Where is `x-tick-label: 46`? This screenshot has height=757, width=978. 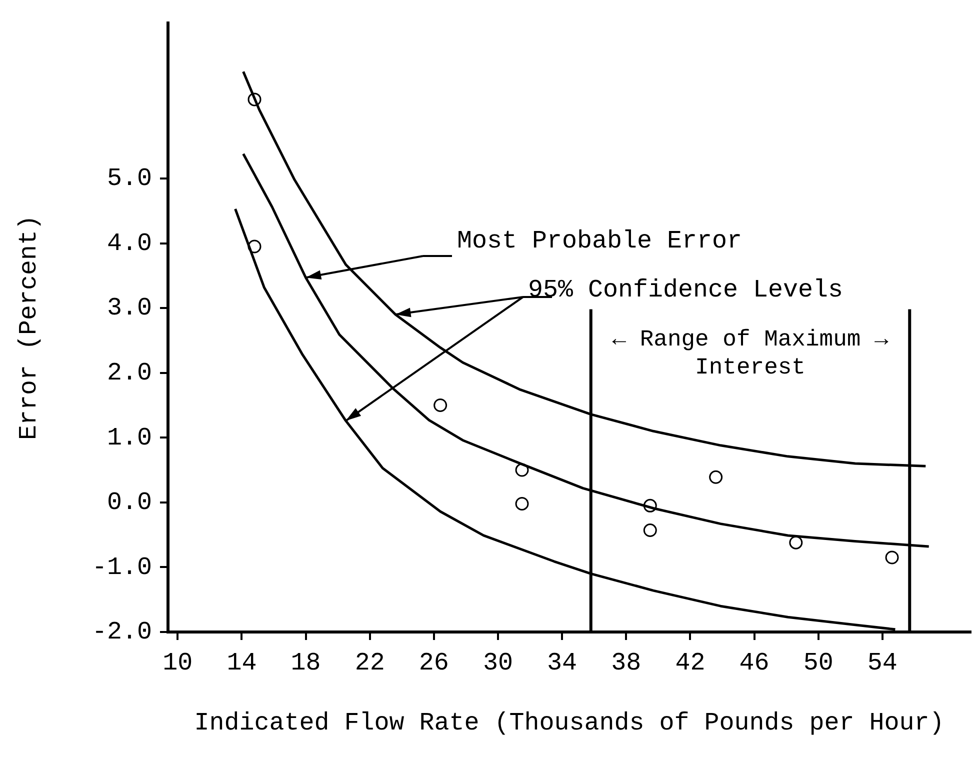
x-tick-label: 46 is located at coordinates (754, 663).